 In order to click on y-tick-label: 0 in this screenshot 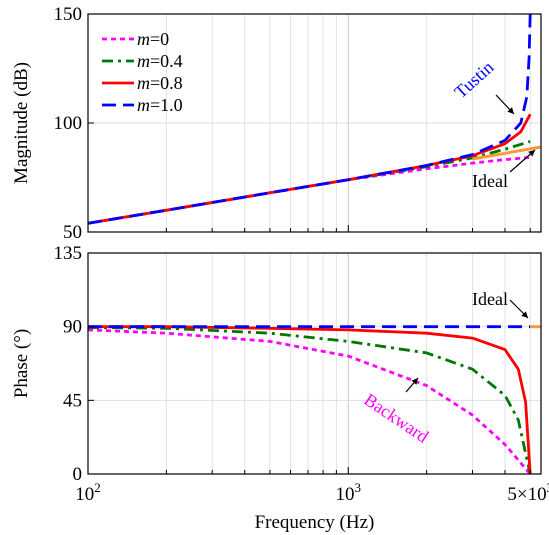, I will do `click(78, 474)`.